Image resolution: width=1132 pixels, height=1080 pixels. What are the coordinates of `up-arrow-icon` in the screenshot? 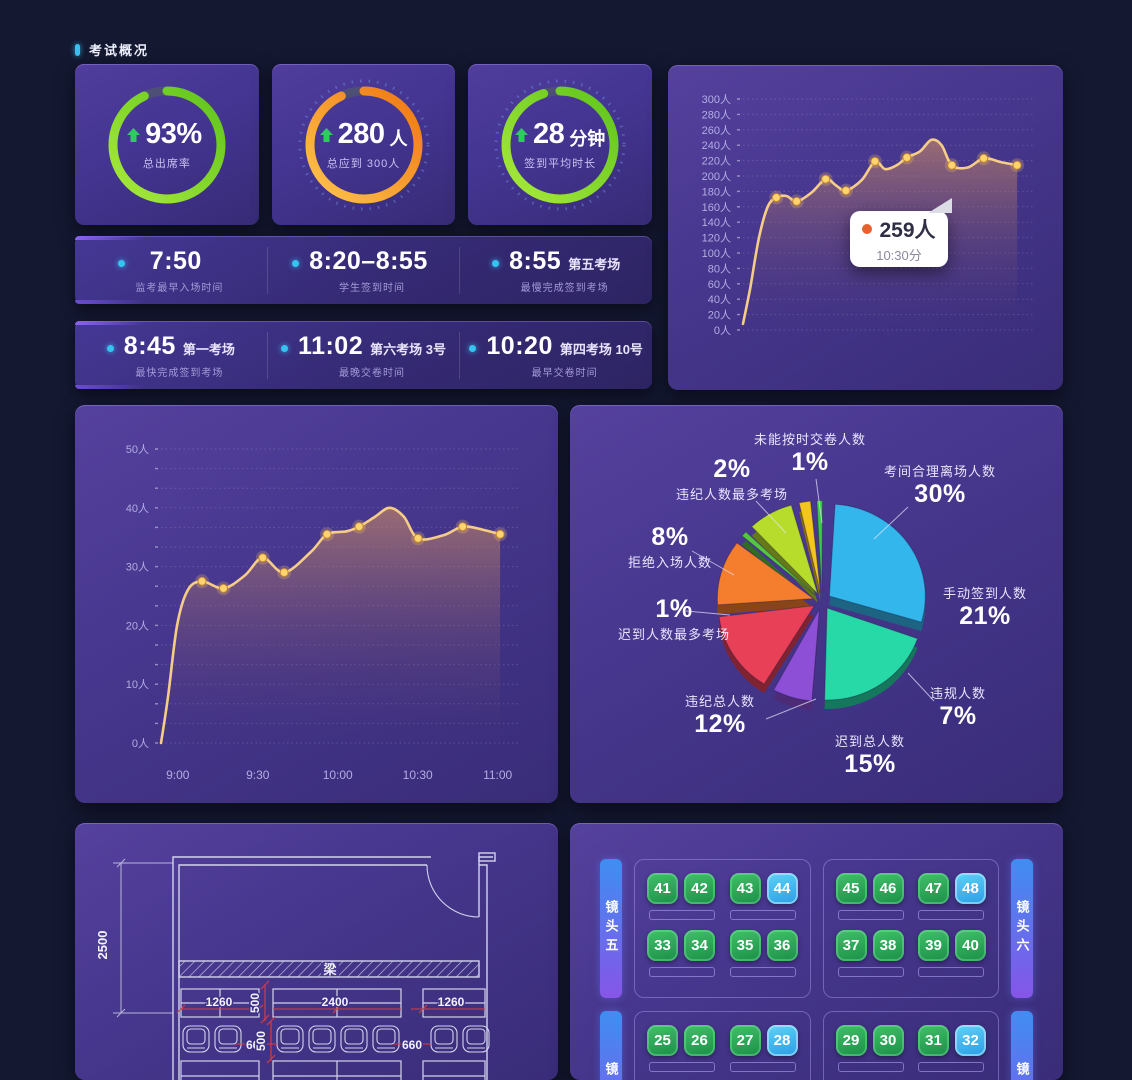 It's located at (134, 134).